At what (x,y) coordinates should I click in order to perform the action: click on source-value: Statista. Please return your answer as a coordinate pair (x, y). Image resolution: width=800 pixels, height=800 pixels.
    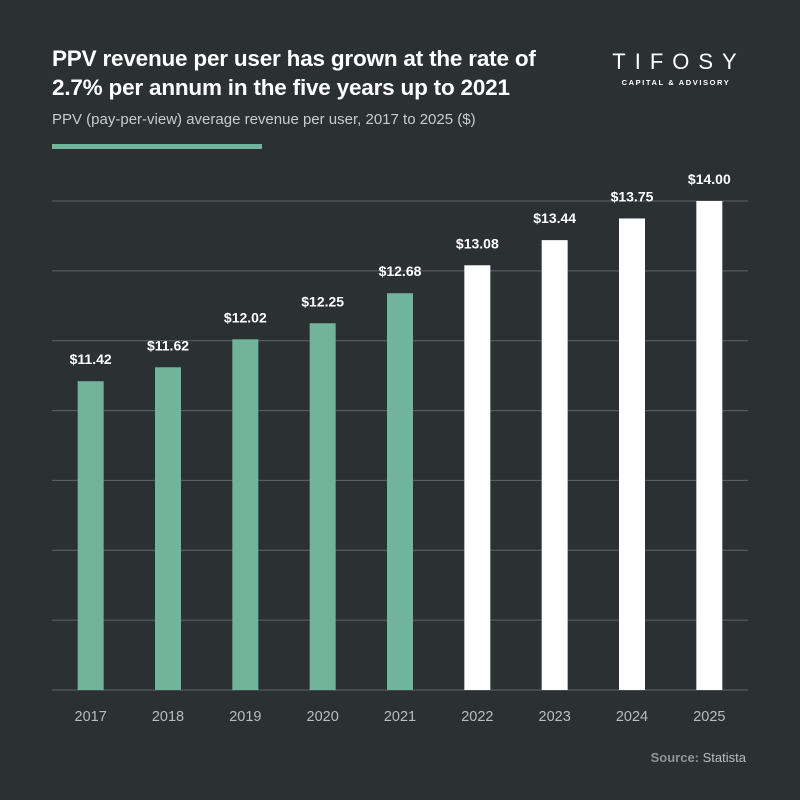
    Looking at the image, I should click on (724, 757).